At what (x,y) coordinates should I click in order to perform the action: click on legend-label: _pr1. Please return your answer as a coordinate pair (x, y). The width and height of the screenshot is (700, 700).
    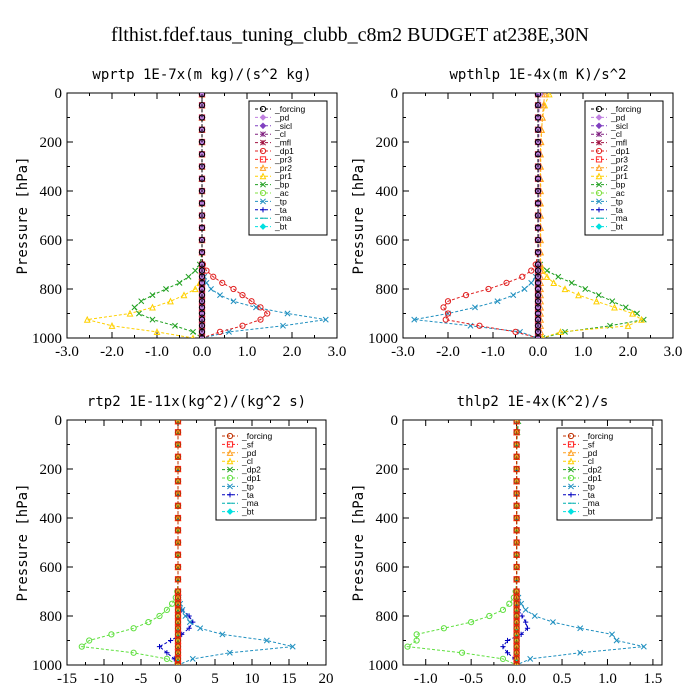
    Looking at the image, I should click on (619, 176).